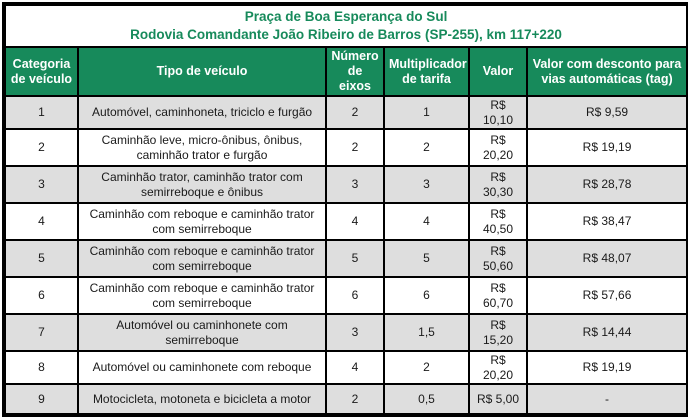  Describe the element at coordinates (606, 399) in the screenshot. I see `cell-valor-tag: -` at that location.